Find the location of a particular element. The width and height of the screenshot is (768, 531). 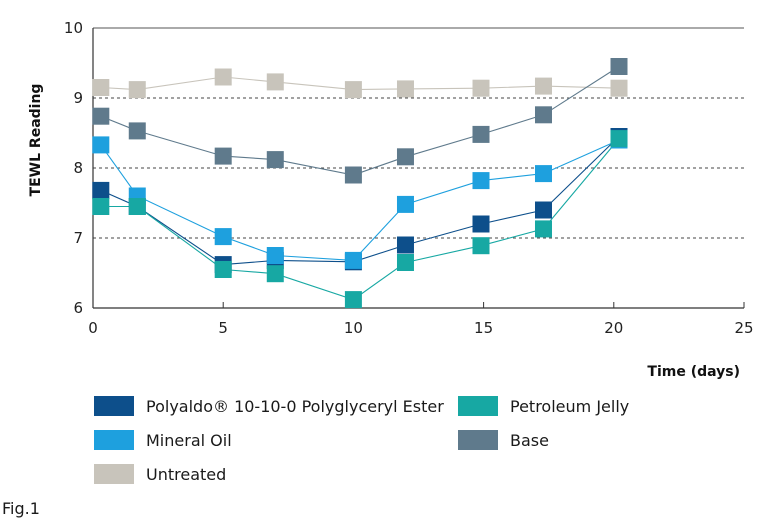

y-tick-label-6: 6 is located at coordinates (78, 308).